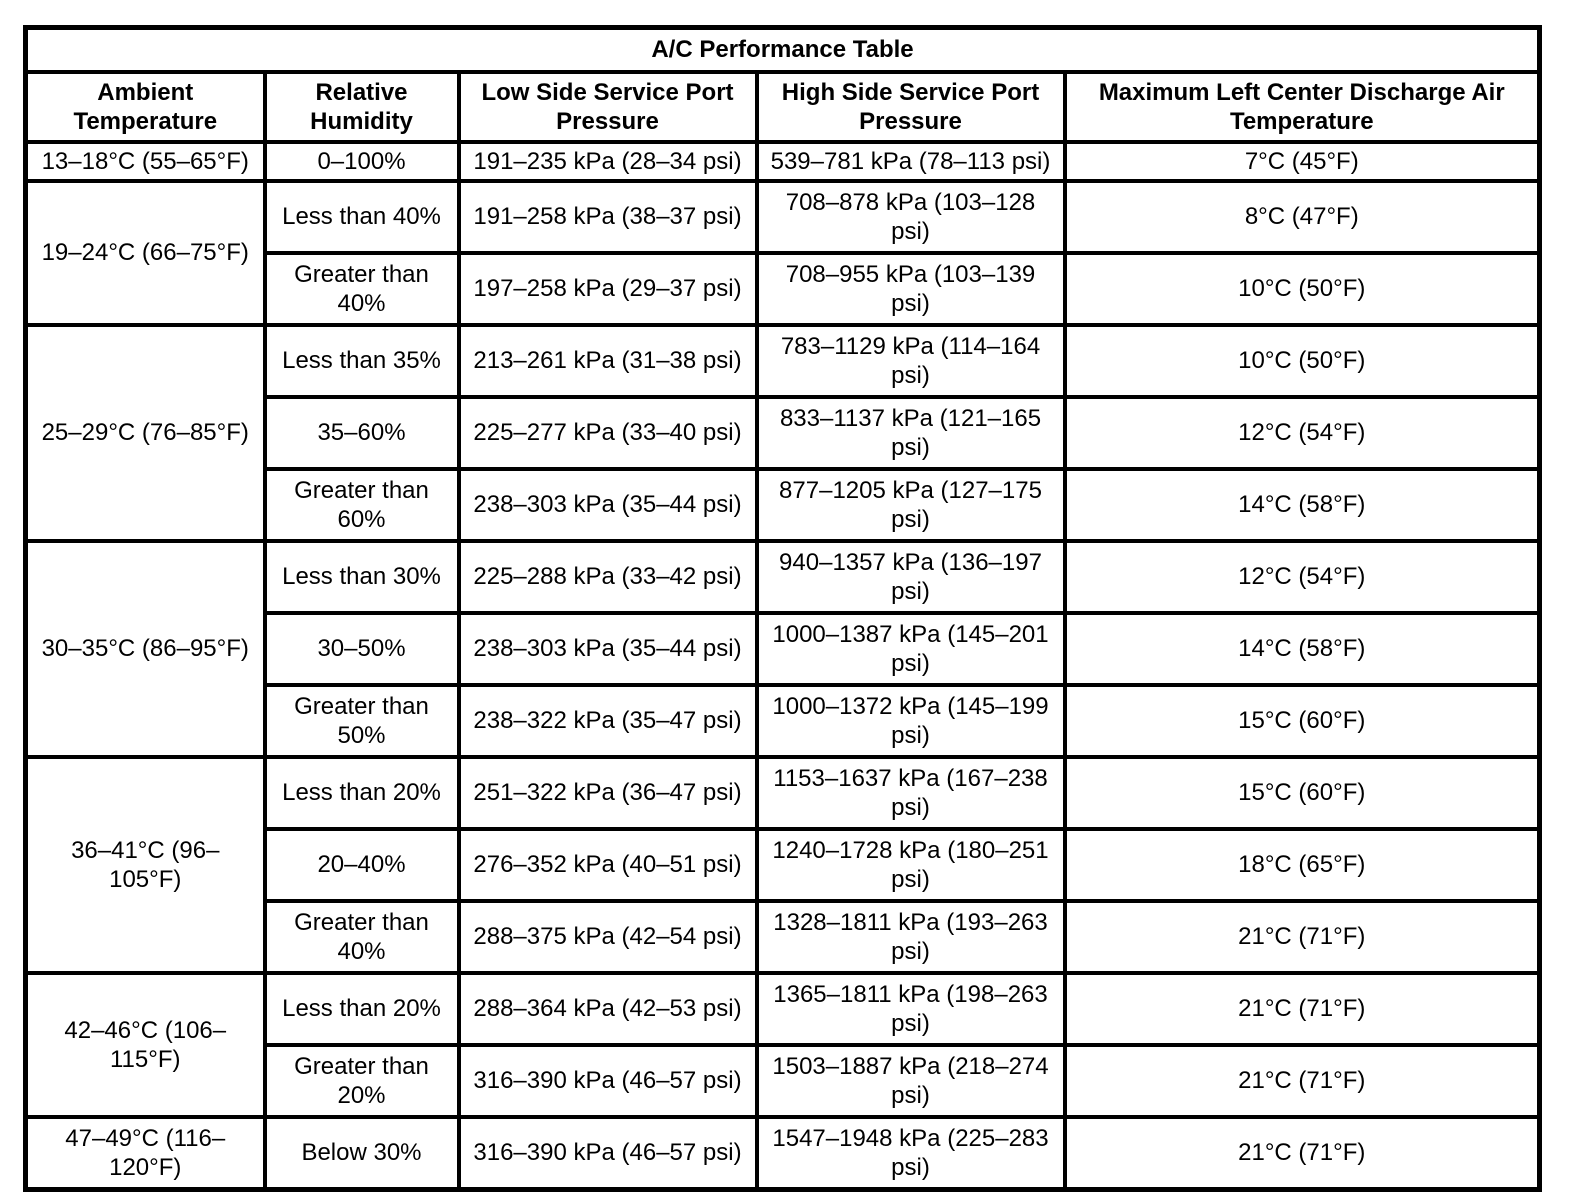 This screenshot has width=1584, height=1192. Describe the element at coordinates (607, 1009) in the screenshot. I see `cell-low-side-port-pressure: 288–364 kPa (42–53 psi)` at that location.